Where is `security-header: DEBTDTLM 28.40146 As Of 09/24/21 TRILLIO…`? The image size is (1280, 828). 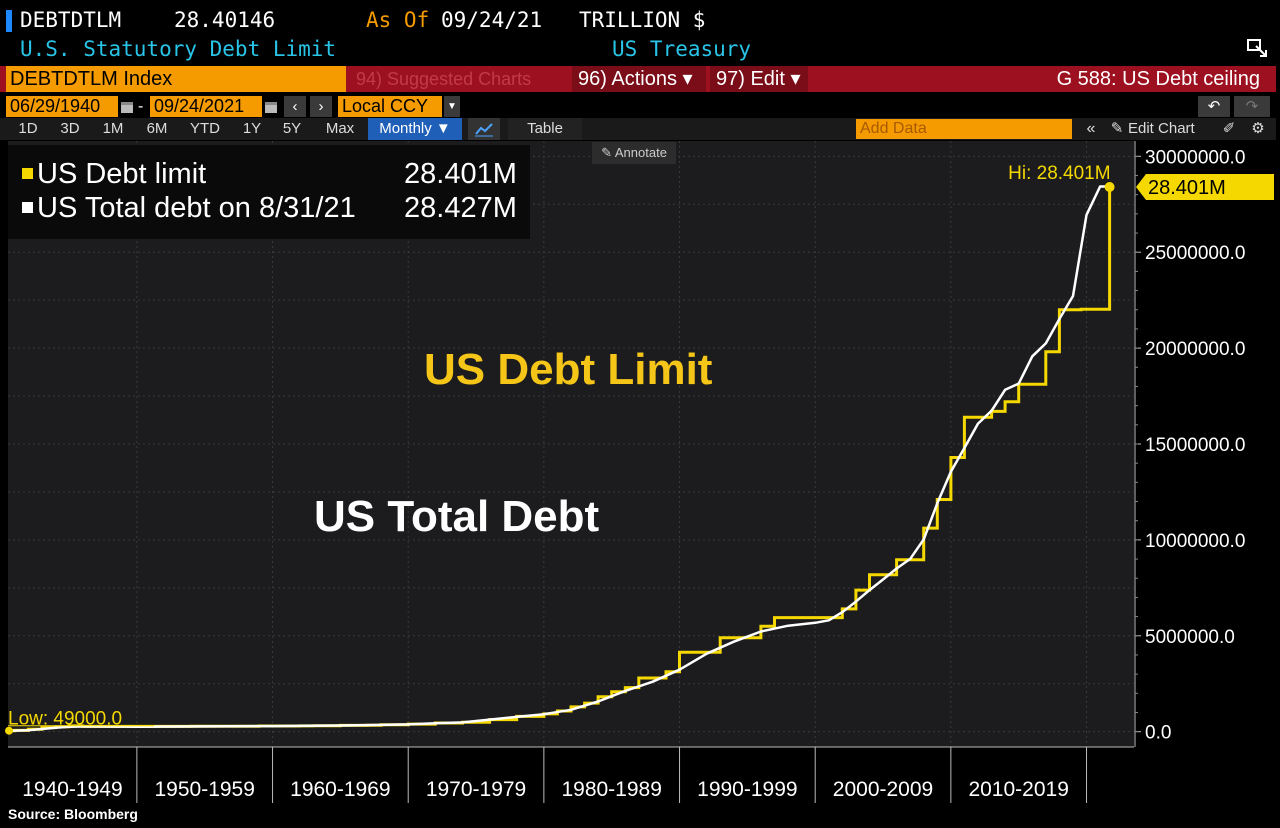 security-header: DEBTDTLM 28.40146 As Of 09/24/21 TRILLIO… is located at coordinates (640, 20).